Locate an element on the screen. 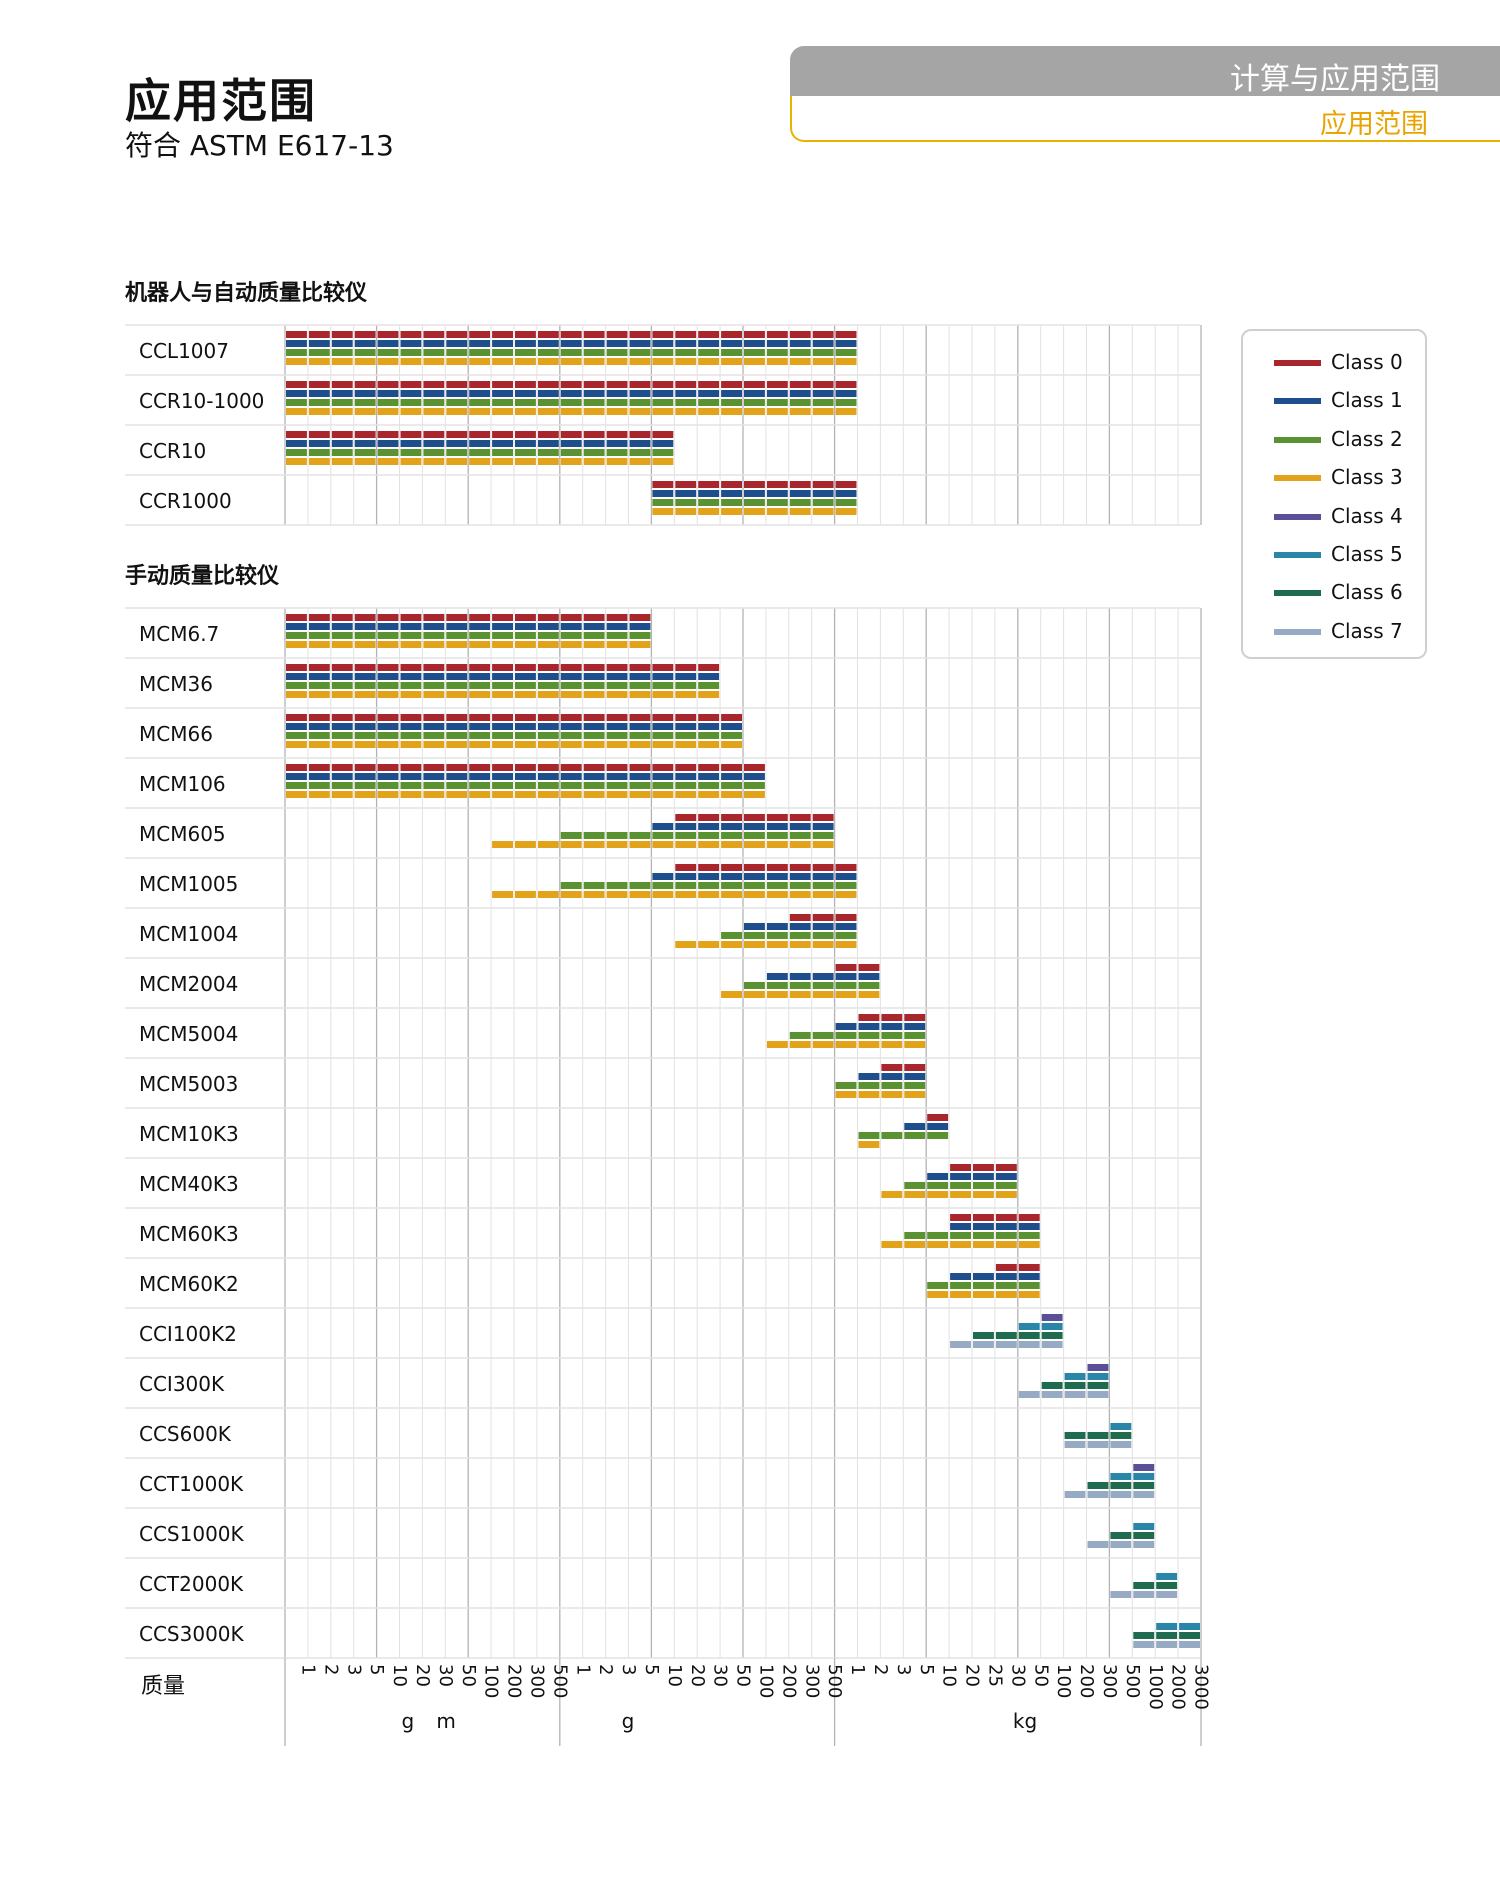 This screenshot has height=1900, width=1500. instrument-label: MCM36 is located at coordinates (176, 684).